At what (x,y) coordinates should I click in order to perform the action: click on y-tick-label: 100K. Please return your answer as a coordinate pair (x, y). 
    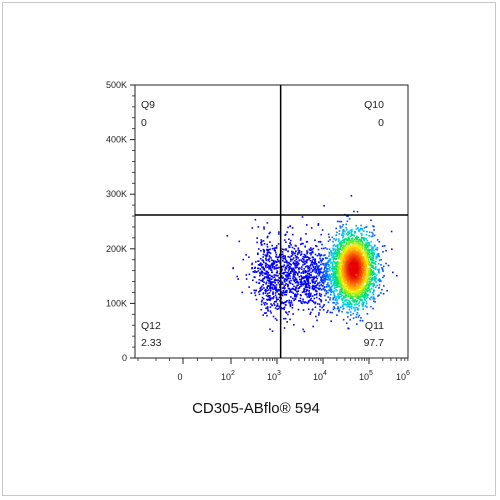
    Looking at the image, I should click on (116, 303).